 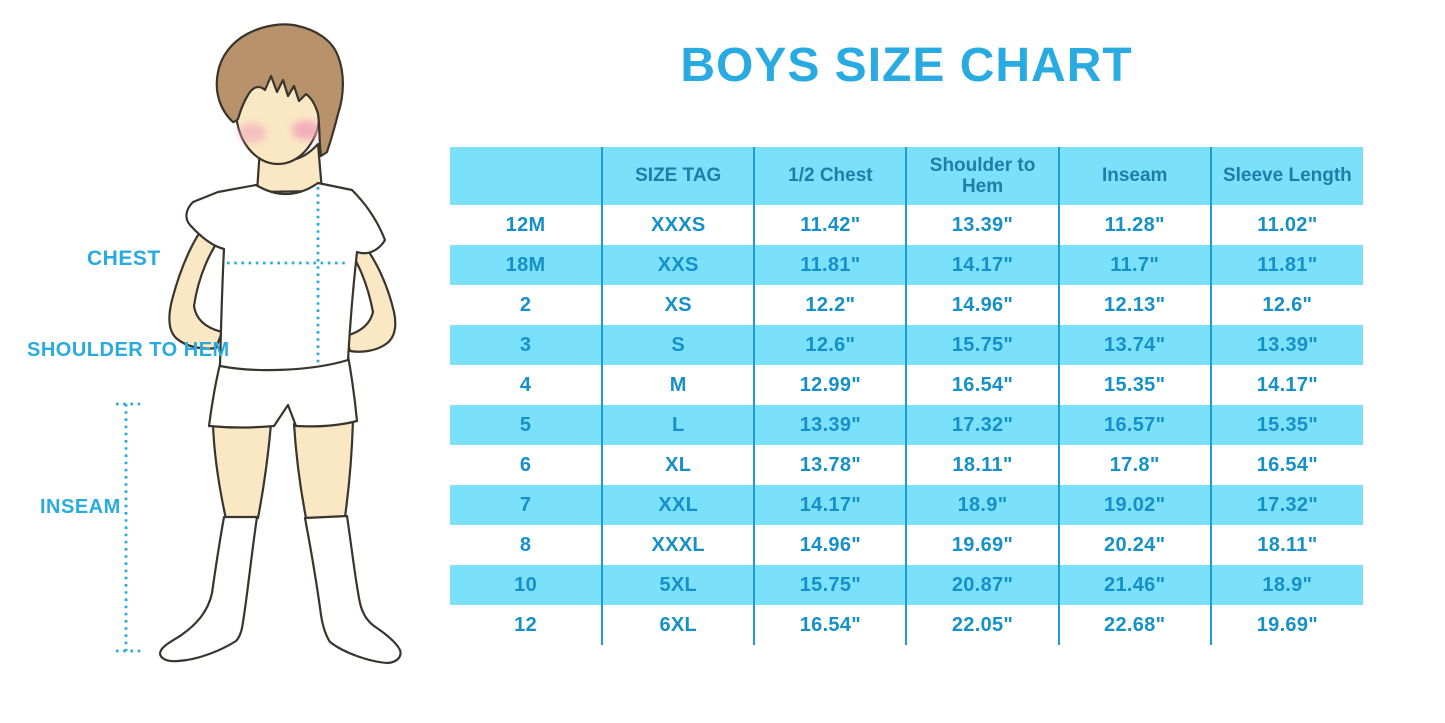 What do you see at coordinates (1135, 265) in the screenshot?
I see `value-cell: 11.7"` at bounding box center [1135, 265].